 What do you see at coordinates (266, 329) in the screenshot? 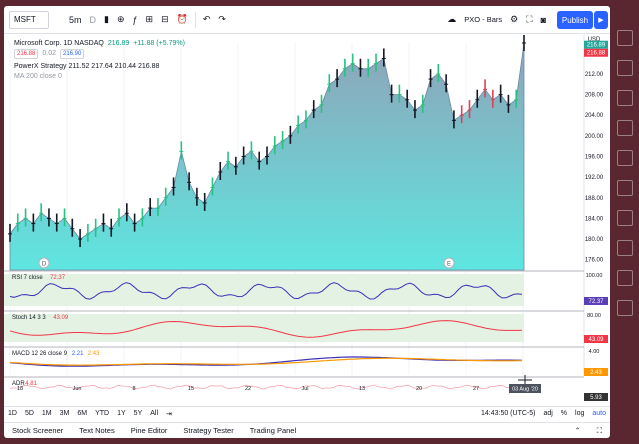
I see `stoch-line` at bounding box center [266, 329].